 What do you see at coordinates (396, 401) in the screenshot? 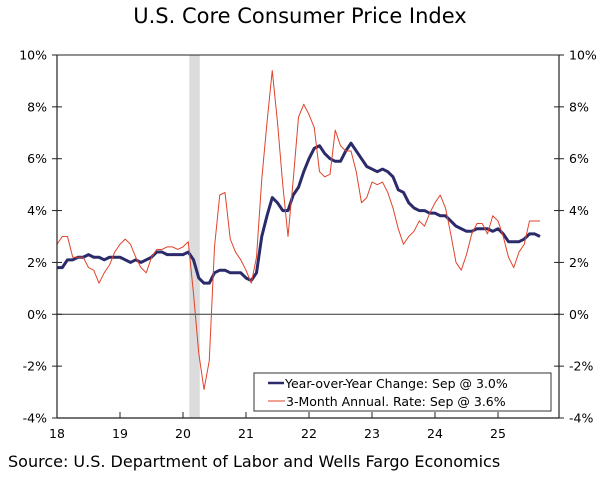
I see `legend-label-3m: 3-Month Annual. Rate: Sep @ 3.6%` at bounding box center [396, 401].